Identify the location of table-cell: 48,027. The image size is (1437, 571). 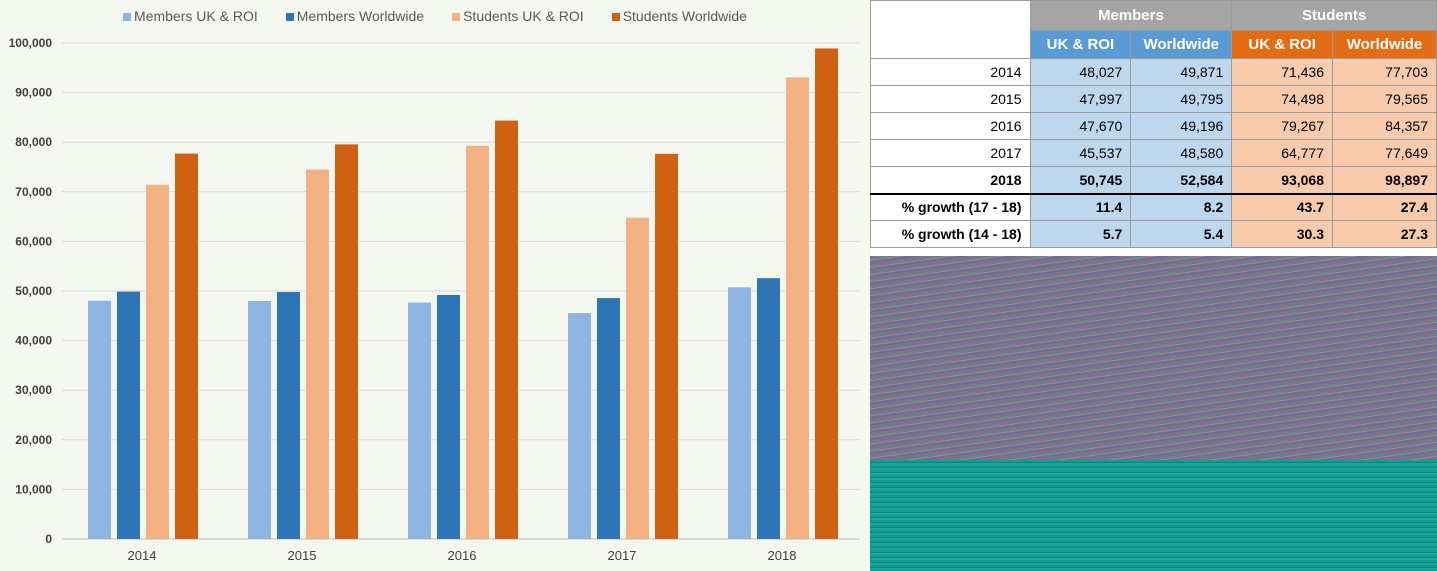
(1080, 72).